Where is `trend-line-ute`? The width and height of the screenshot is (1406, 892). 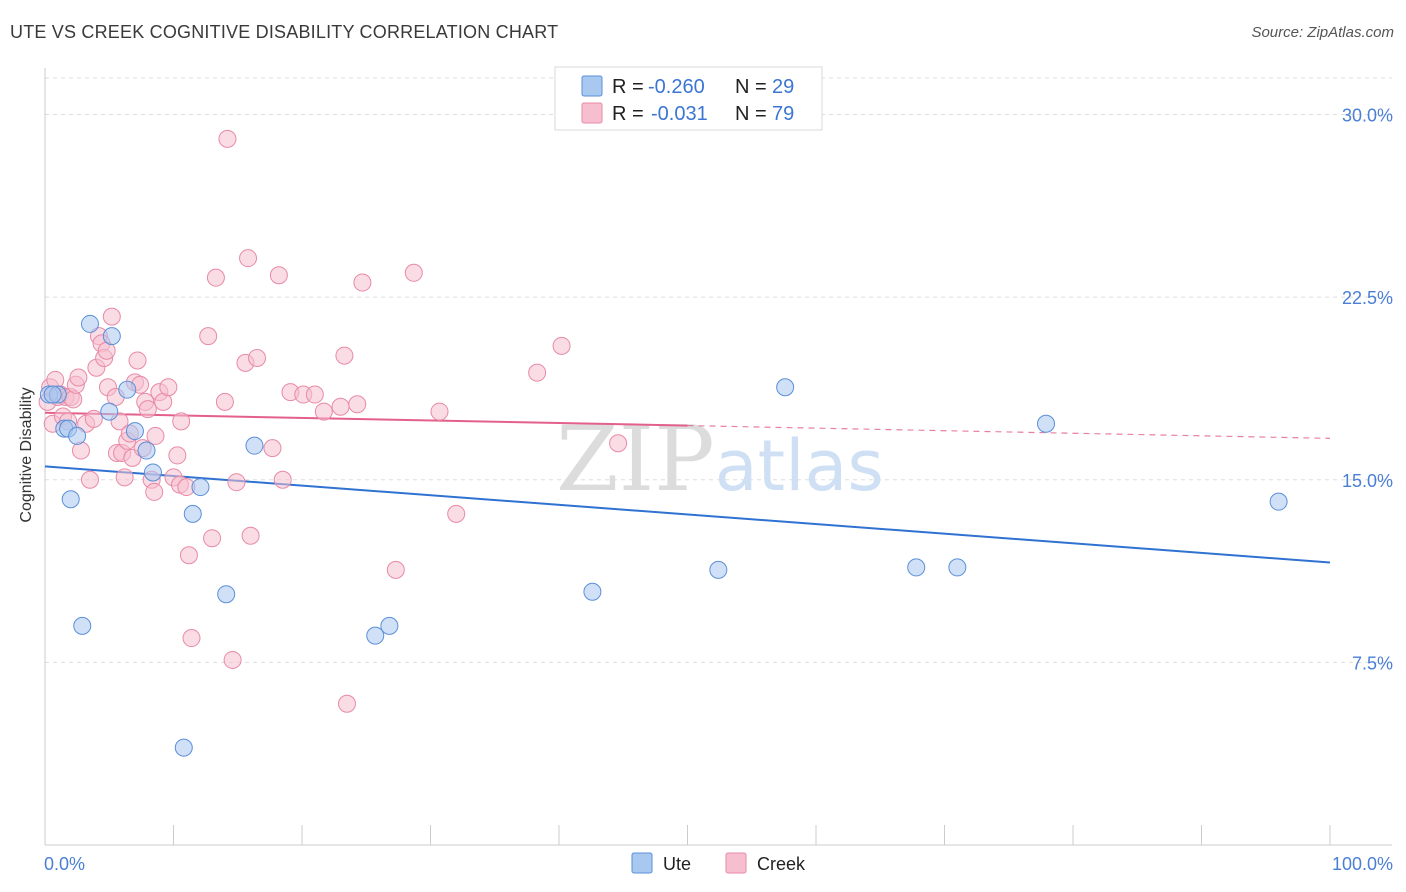
trend-line-ute is located at coordinates (687, 514).